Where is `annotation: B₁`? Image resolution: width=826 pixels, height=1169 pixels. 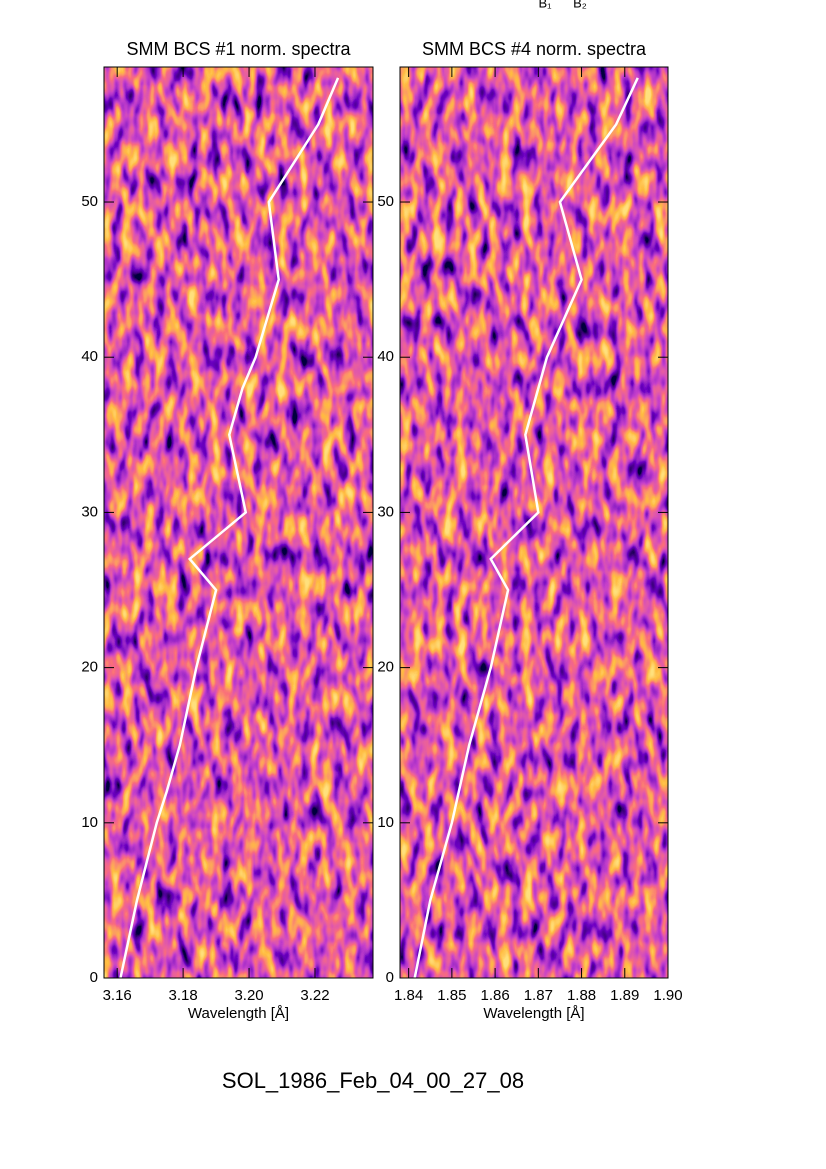 annotation: B₁ is located at coordinates (545, 5).